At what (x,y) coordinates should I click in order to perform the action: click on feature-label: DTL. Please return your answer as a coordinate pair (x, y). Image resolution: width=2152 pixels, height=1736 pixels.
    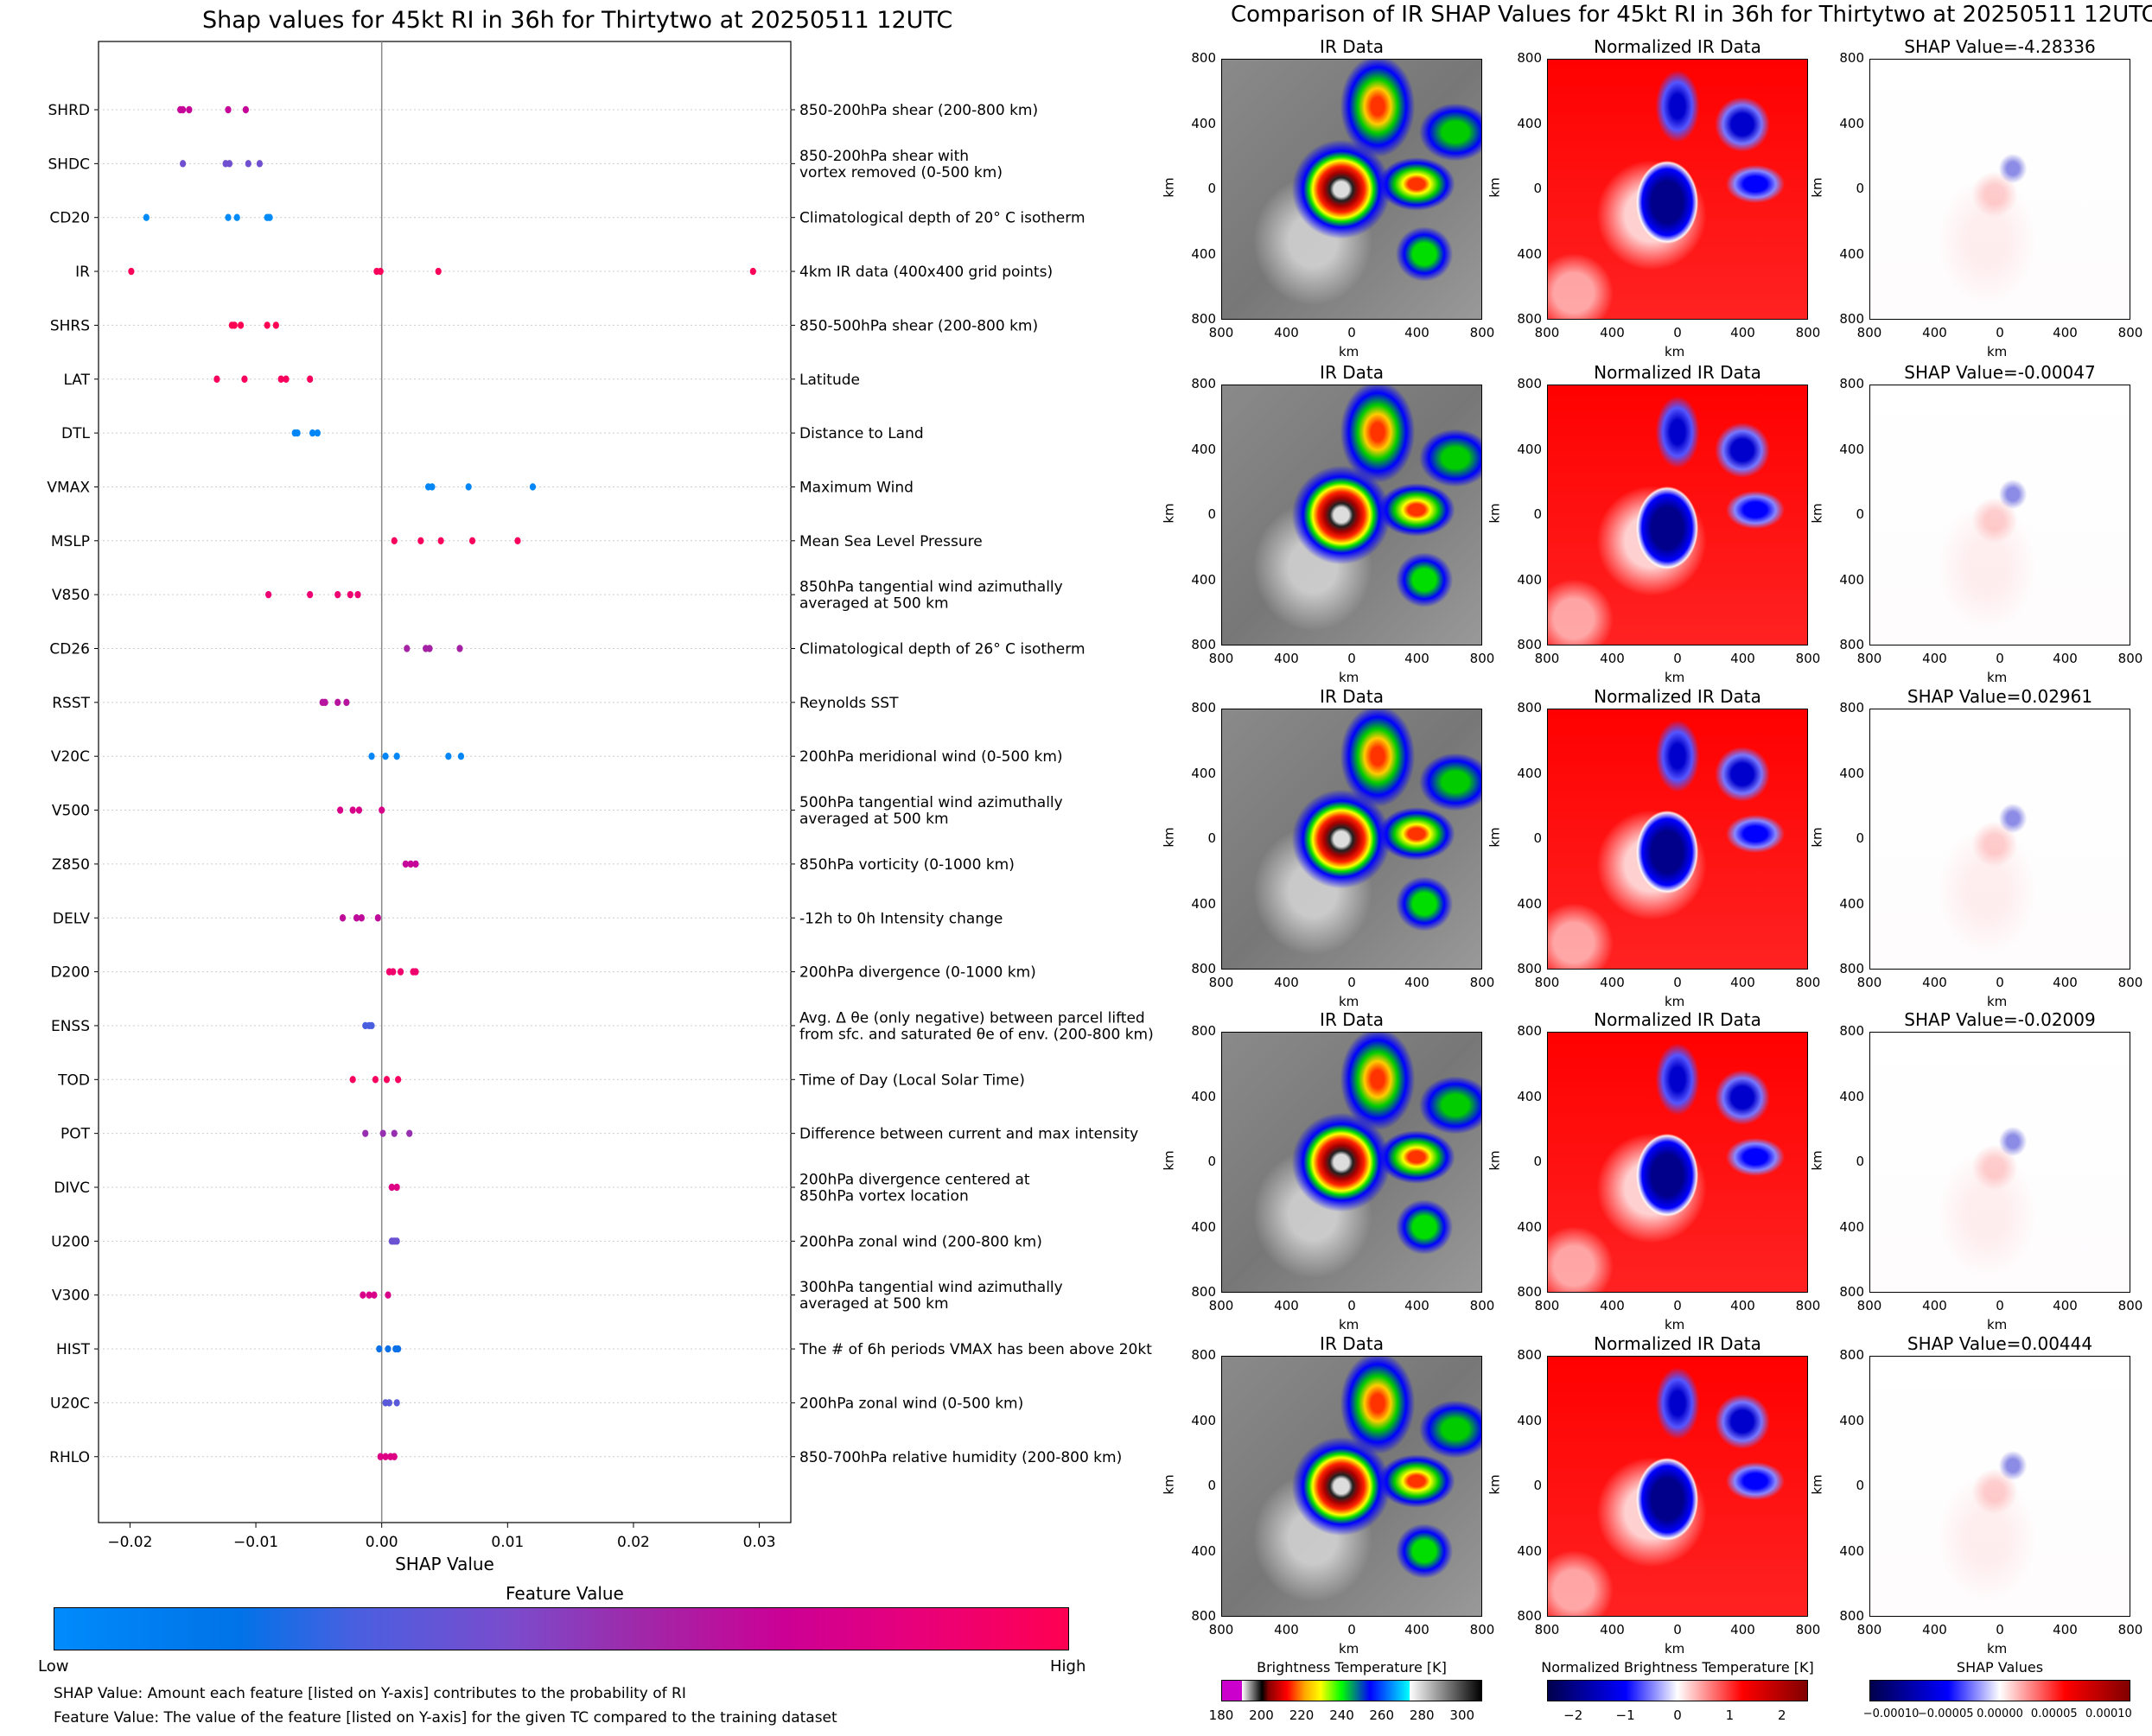
    Looking at the image, I should click on (75, 433).